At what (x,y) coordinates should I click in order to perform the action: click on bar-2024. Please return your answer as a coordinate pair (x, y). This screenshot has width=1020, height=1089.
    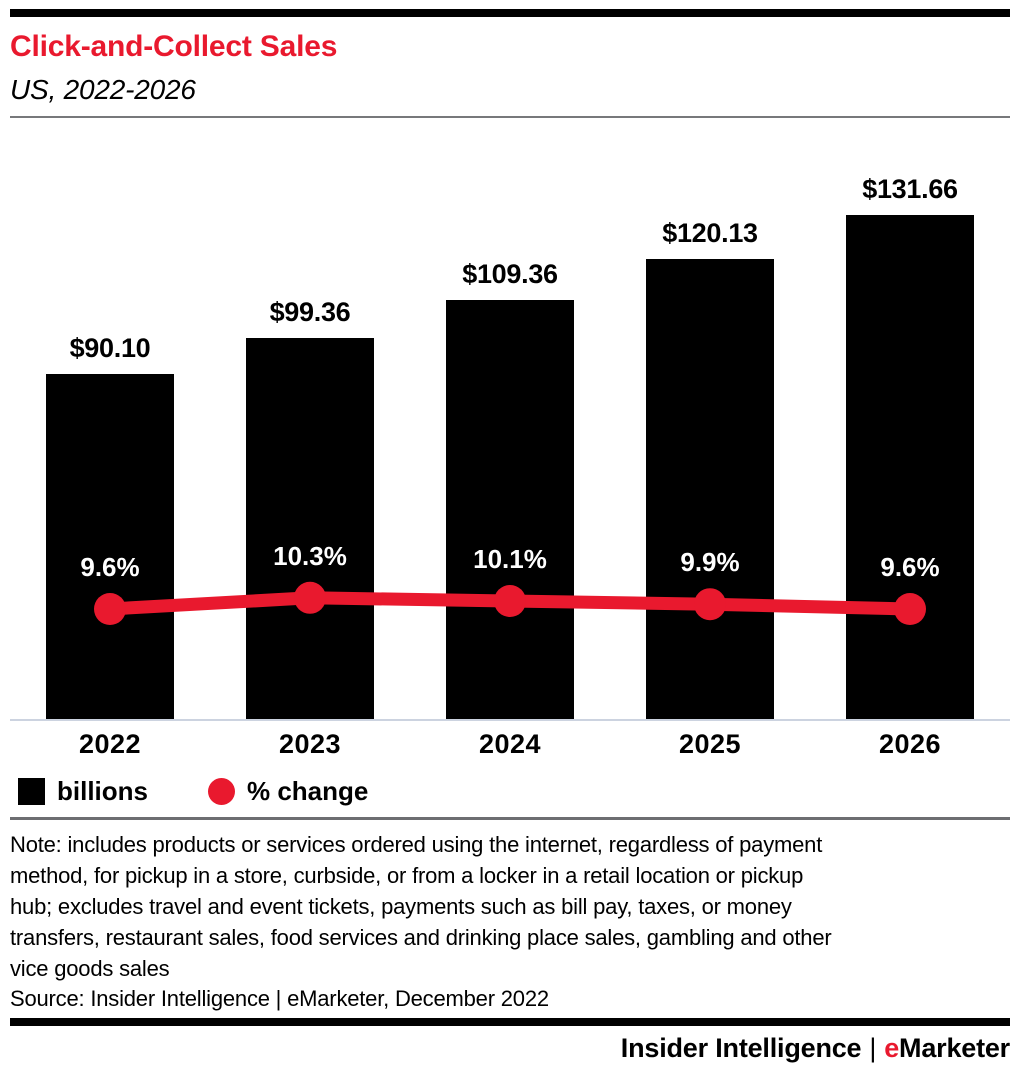
    Looking at the image, I should click on (510, 509).